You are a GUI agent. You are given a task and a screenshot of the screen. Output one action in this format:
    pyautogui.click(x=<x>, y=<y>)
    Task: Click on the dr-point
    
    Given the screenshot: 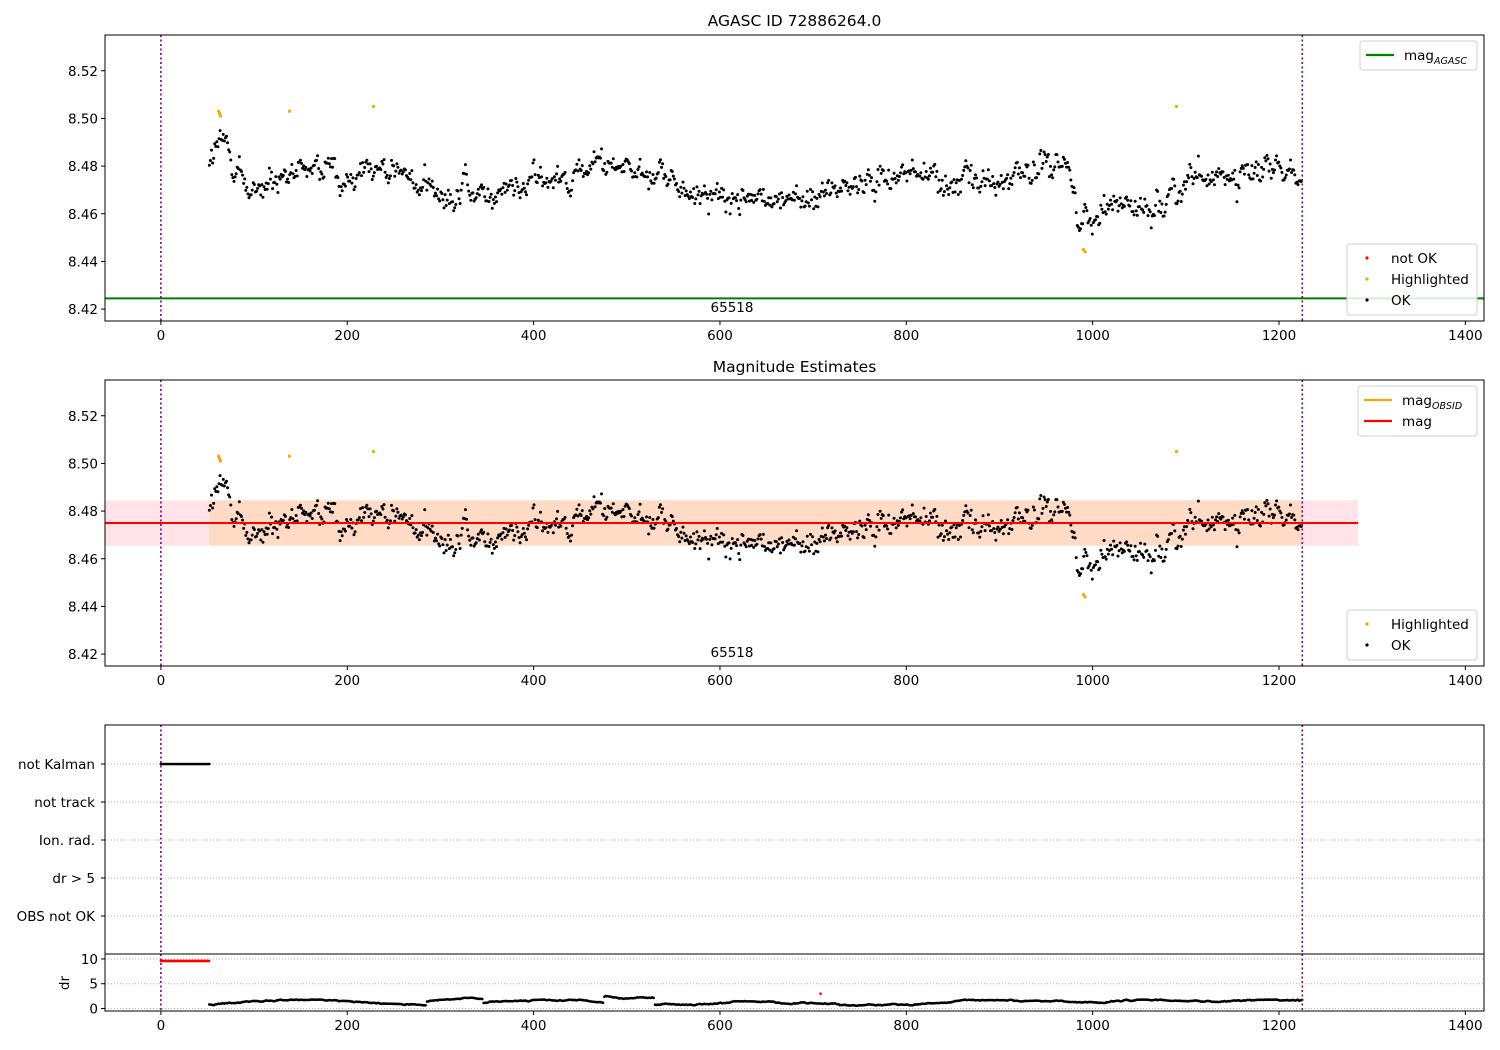 What is the action you would take?
    pyautogui.click(x=425, y=1005)
    